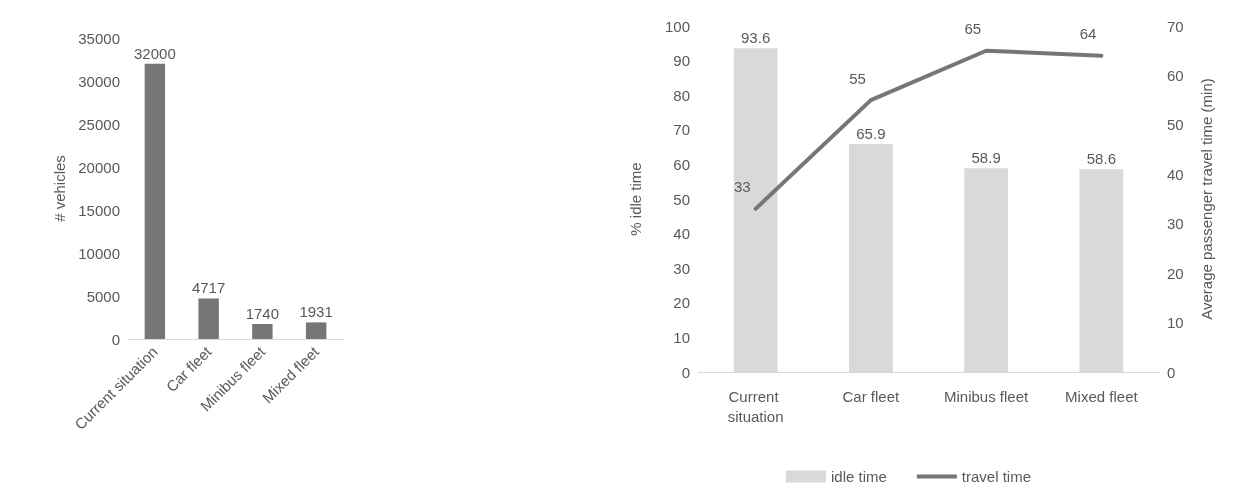 The image size is (1249, 489). I want to click on x-tick-label: Mixed fleet, so click(1102, 396).